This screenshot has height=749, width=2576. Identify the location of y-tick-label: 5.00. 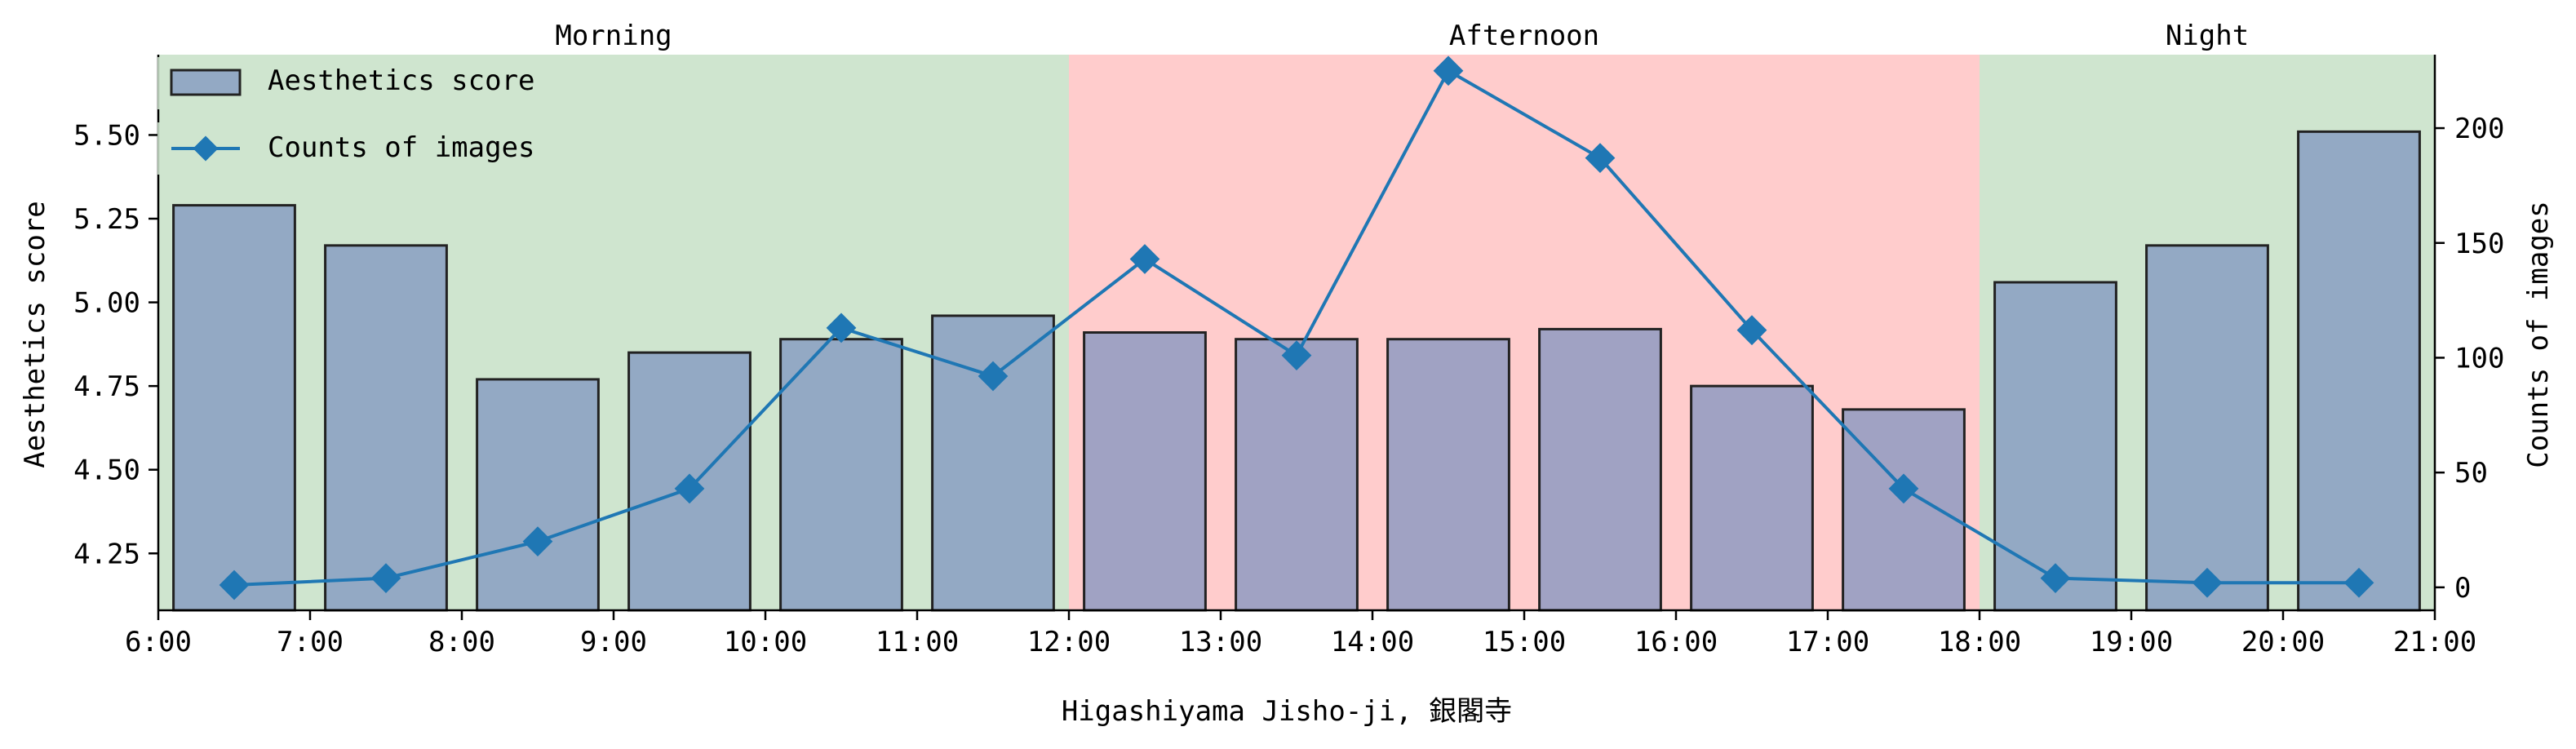
(106, 304).